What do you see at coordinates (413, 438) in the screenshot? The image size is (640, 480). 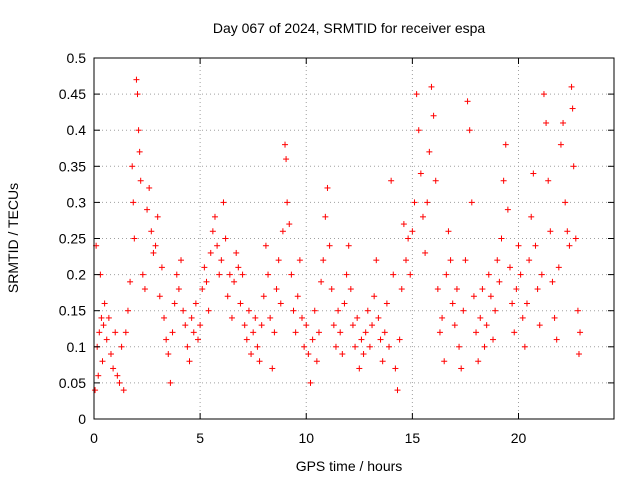 I see `x-tick-label: 15` at bounding box center [413, 438].